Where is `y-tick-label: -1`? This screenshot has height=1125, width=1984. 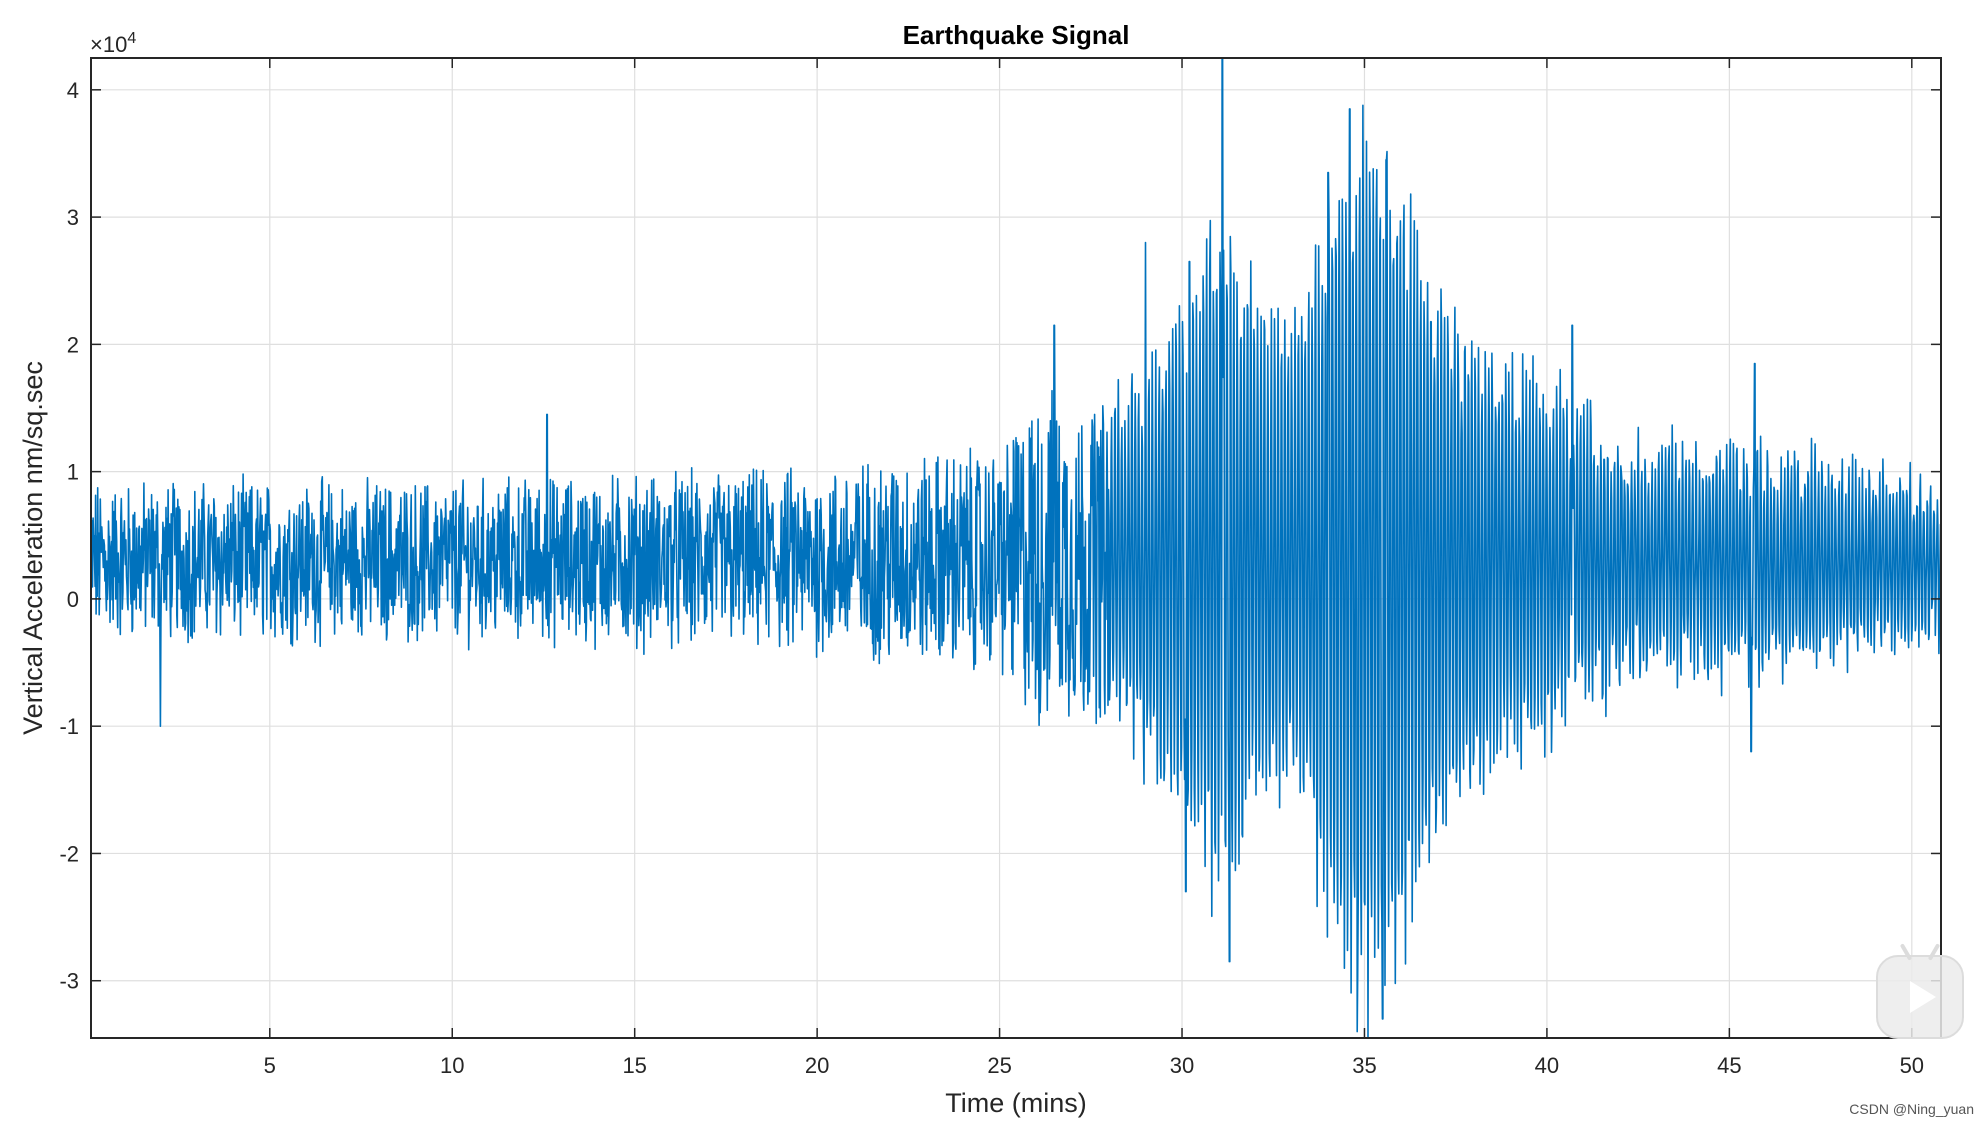 y-tick-label: -1 is located at coordinates (69, 726).